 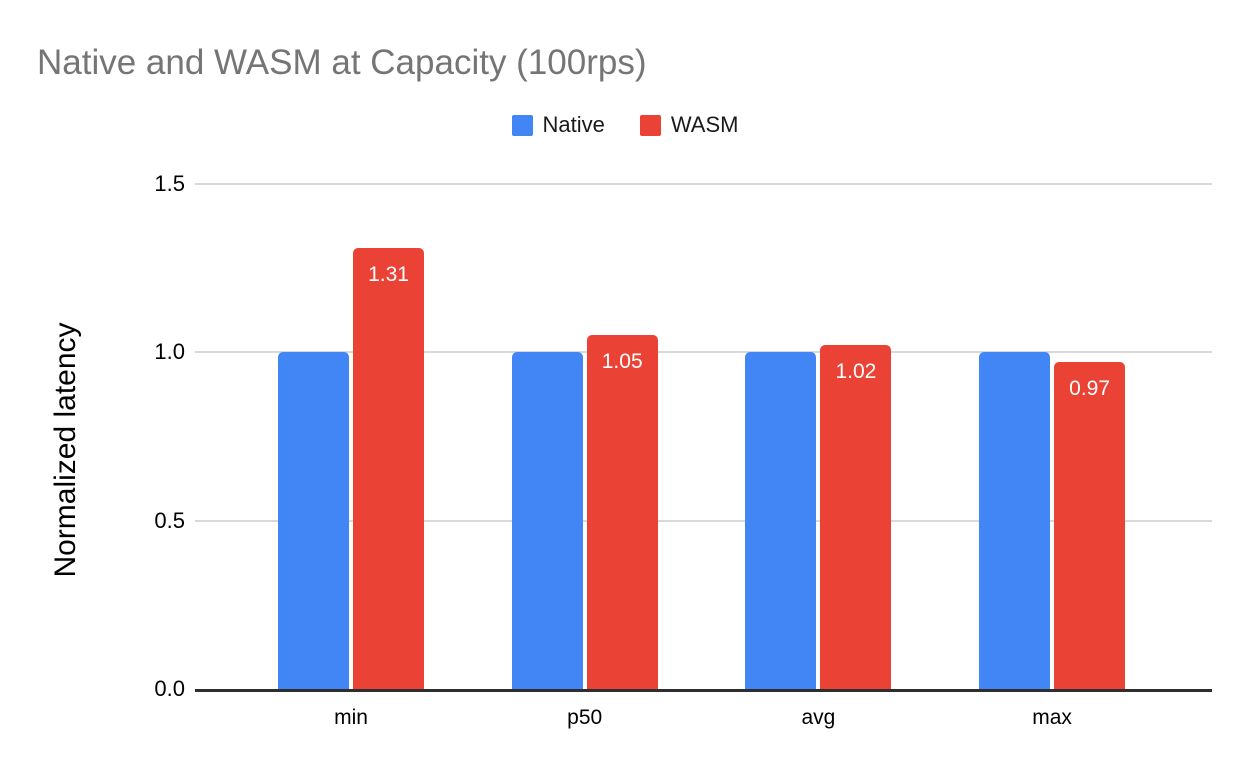 I want to click on gridline-1.5, so click(x=703, y=183).